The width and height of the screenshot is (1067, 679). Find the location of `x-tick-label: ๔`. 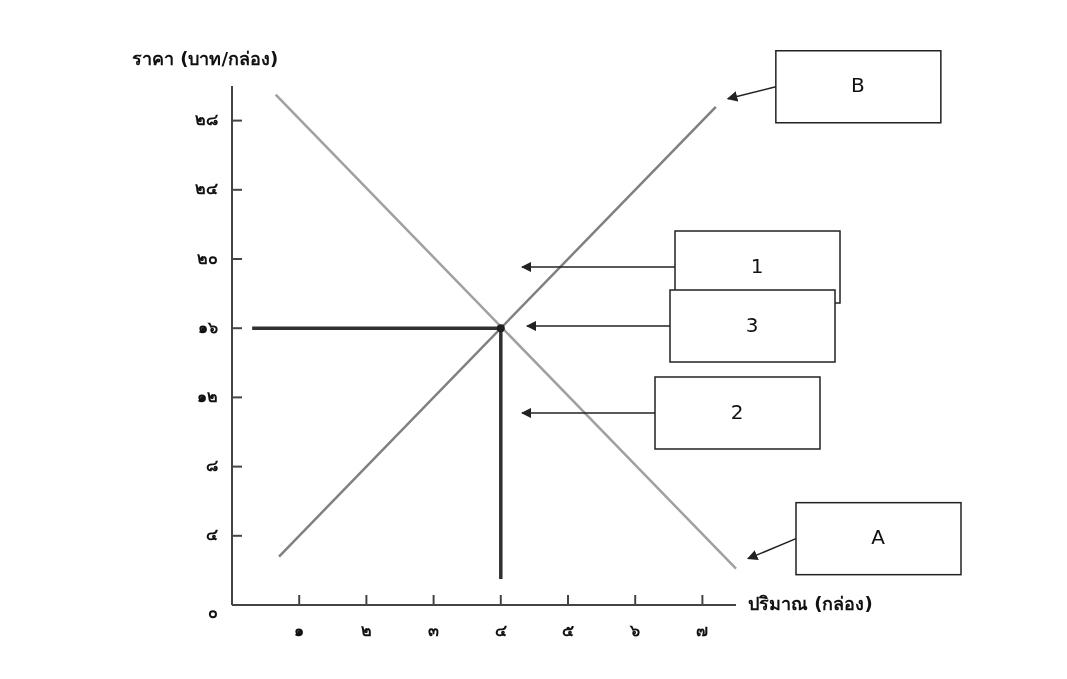

x-tick-label: ๔ is located at coordinates (500, 630).